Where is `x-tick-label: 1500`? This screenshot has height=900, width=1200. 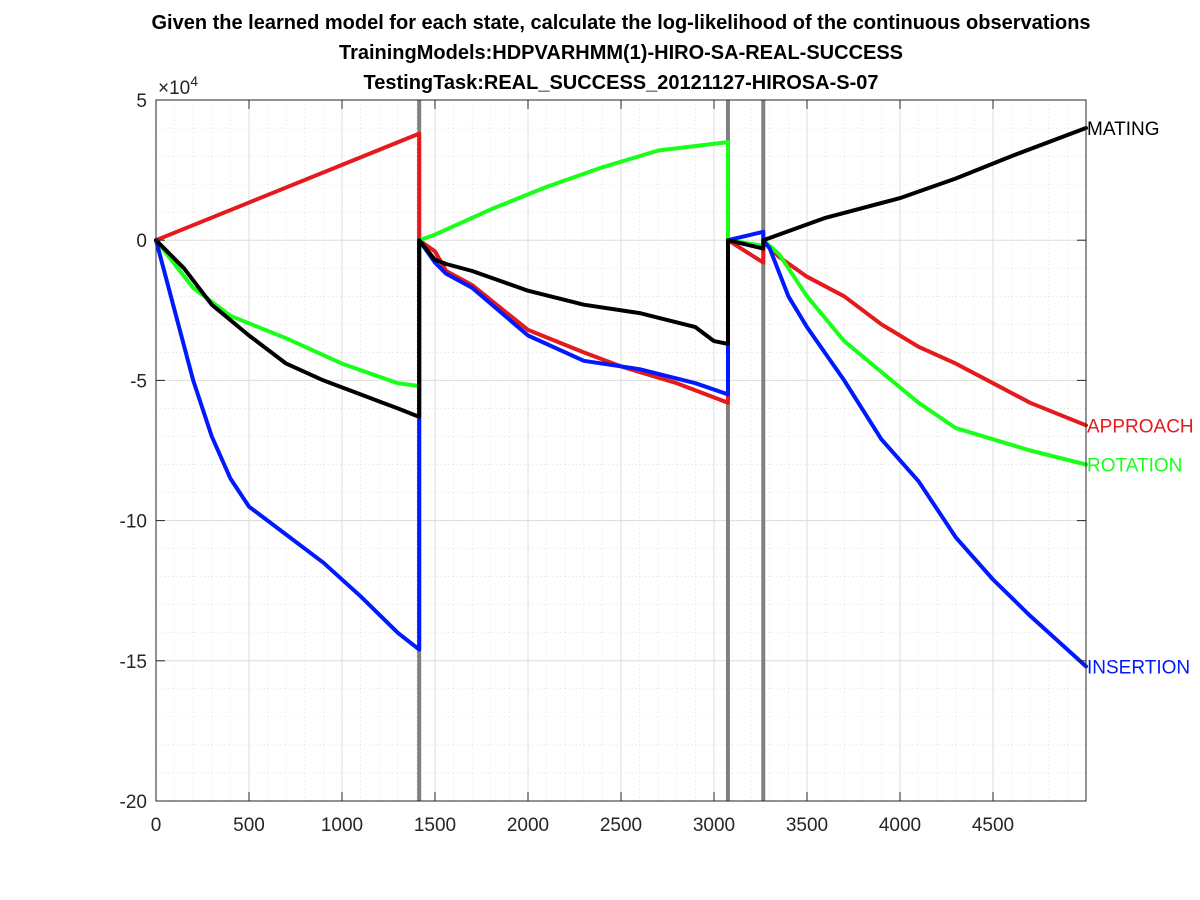 x-tick-label: 1500 is located at coordinates (435, 825).